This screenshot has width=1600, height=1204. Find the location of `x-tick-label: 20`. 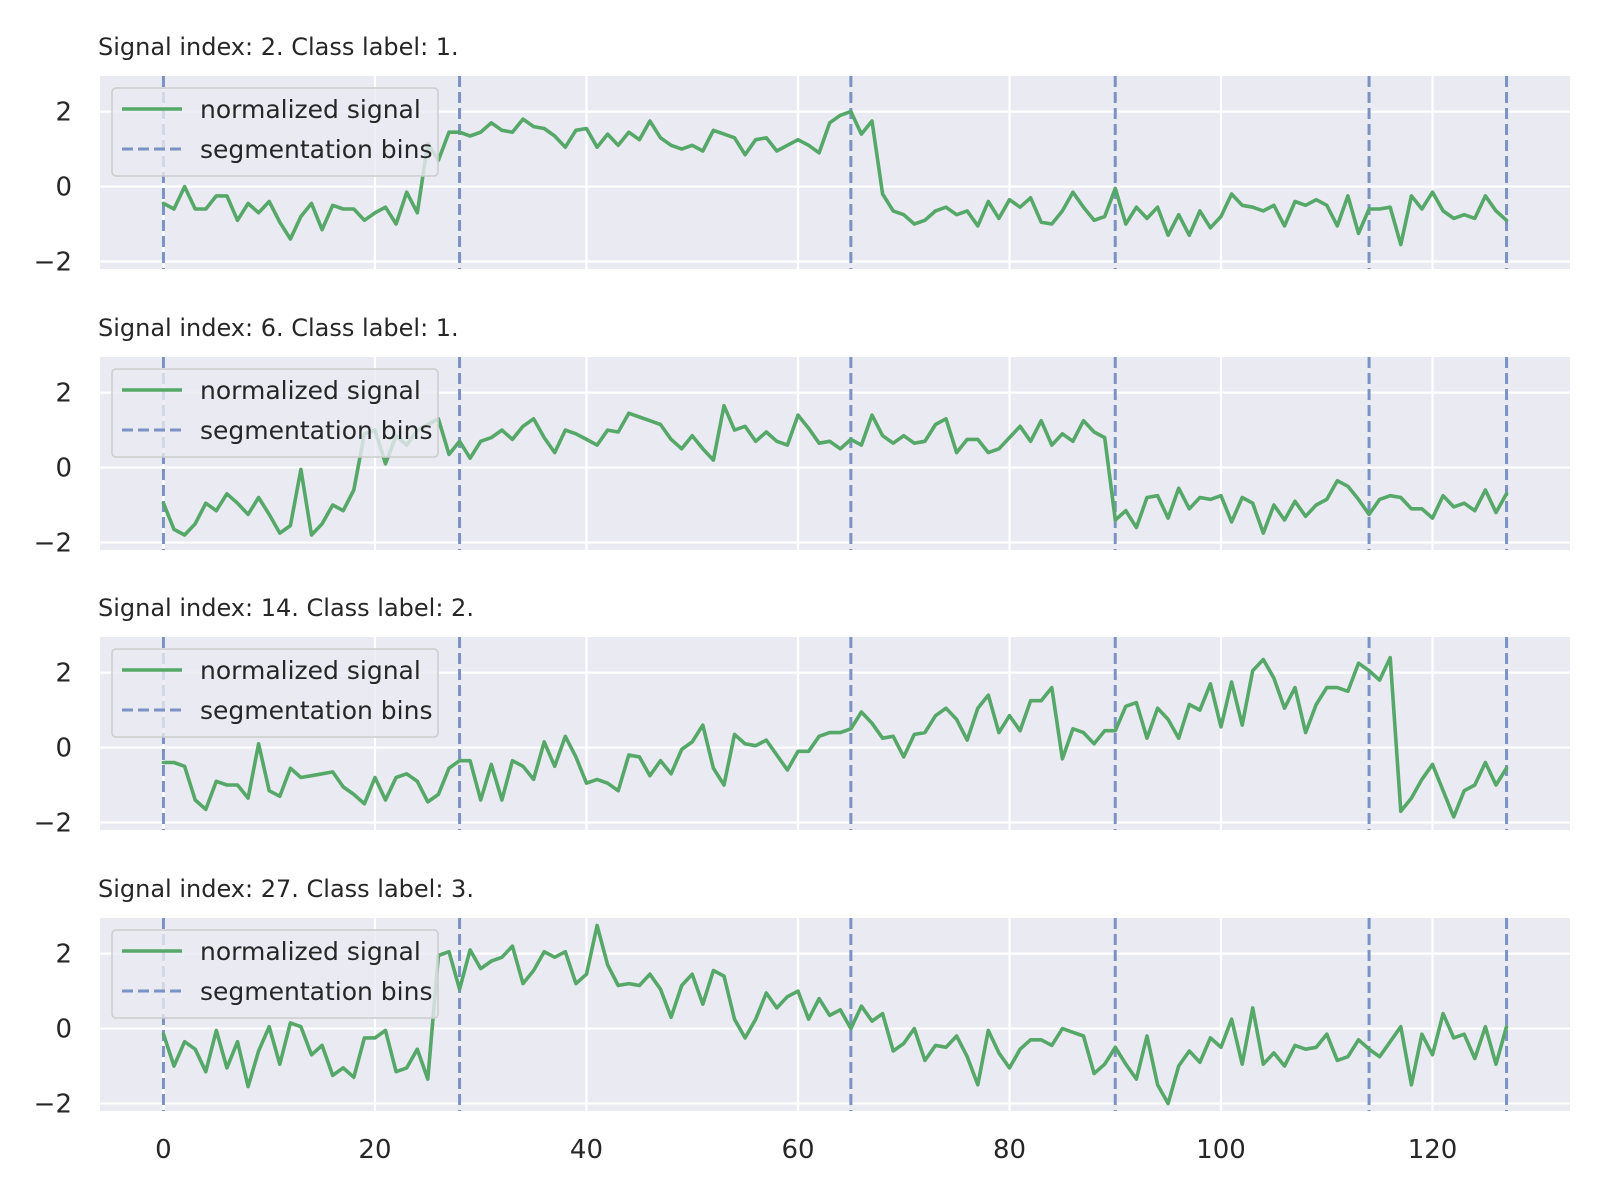

x-tick-label: 20 is located at coordinates (374, 1150).